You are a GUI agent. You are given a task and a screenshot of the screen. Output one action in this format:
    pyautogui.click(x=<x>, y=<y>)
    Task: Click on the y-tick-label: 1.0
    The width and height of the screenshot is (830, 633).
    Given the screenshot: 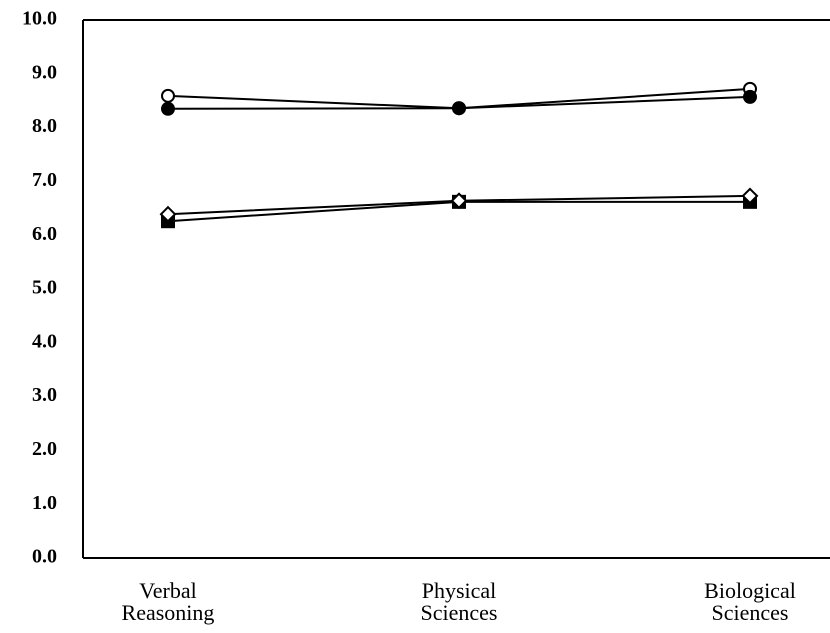 What is the action you would take?
    pyautogui.click(x=44, y=503)
    